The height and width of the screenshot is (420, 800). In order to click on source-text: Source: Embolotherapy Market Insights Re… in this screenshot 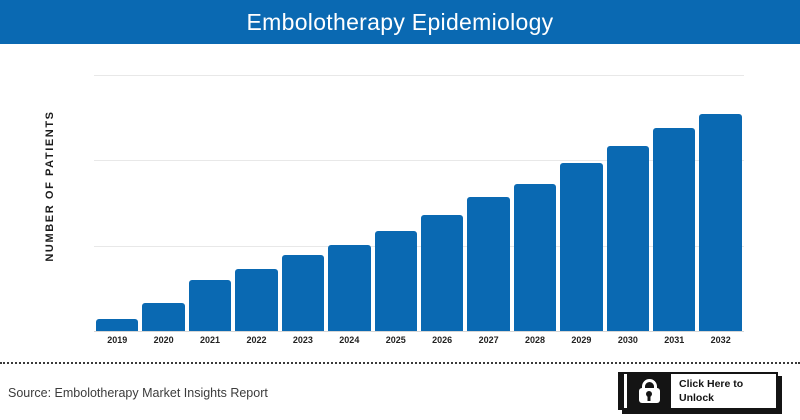, I will do `click(138, 393)`.